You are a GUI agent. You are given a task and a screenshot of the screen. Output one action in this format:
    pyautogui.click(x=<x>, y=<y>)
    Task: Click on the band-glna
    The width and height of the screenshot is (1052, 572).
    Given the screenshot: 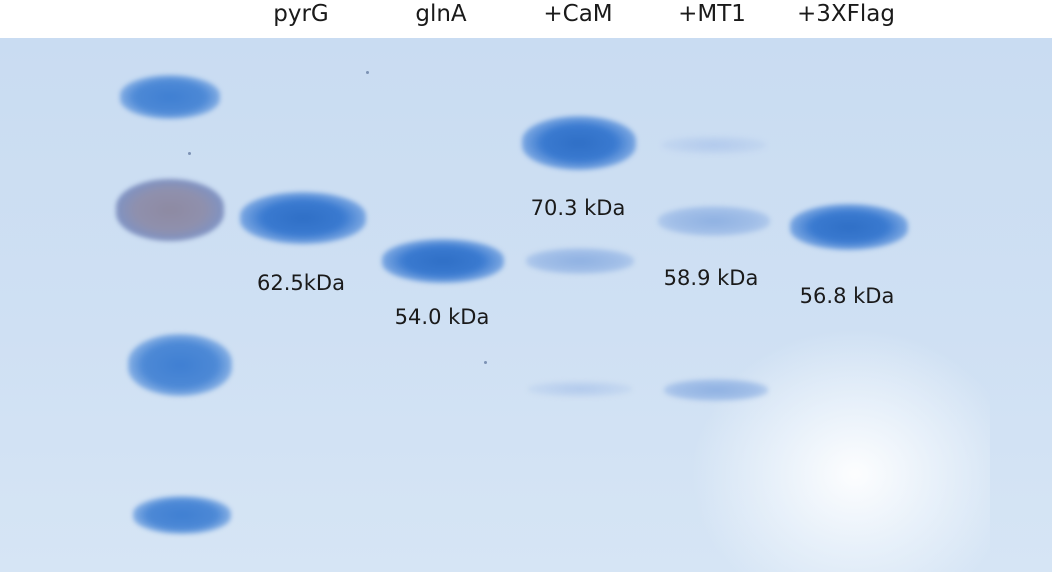 What is the action you would take?
    pyautogui.click(x=443, y=261)
    